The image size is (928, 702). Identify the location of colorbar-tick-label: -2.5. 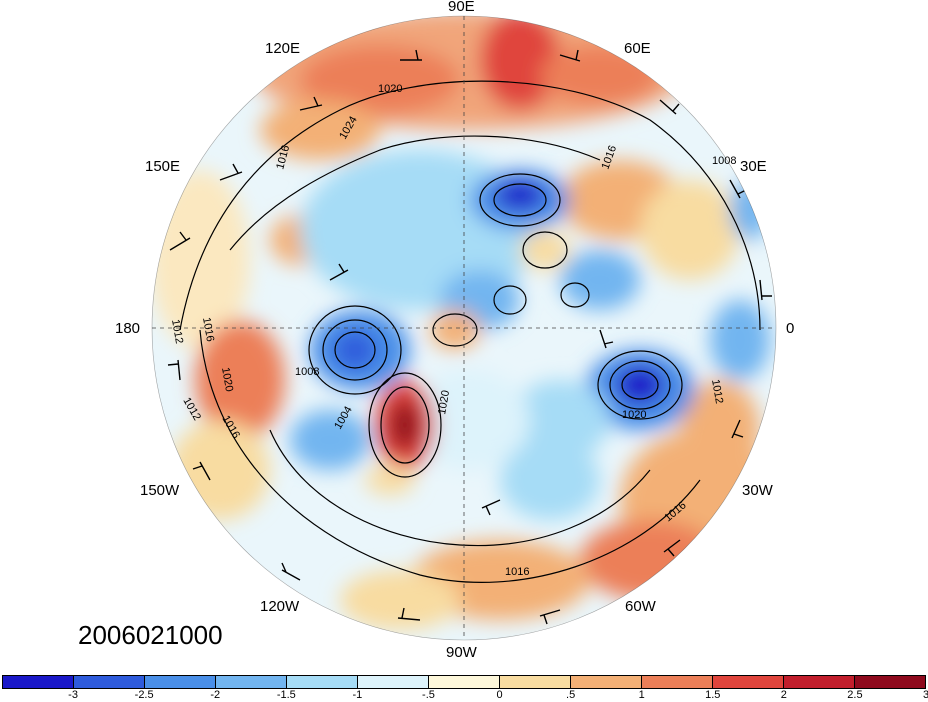
(144, 695).